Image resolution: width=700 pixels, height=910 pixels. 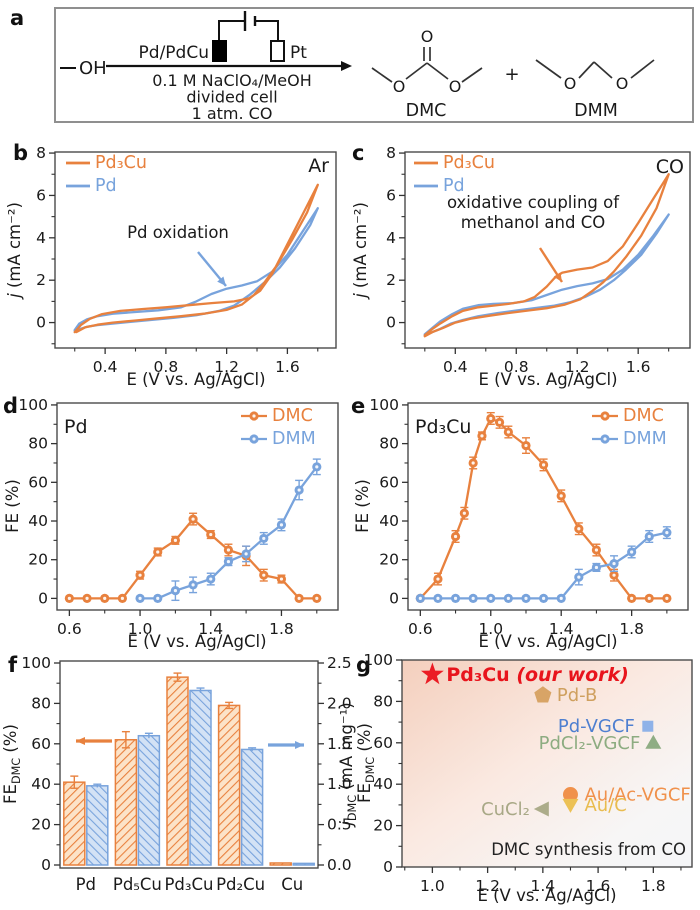 I want to click on svg-text: PdCl₂-VGCF, so click(x=590, y=743).